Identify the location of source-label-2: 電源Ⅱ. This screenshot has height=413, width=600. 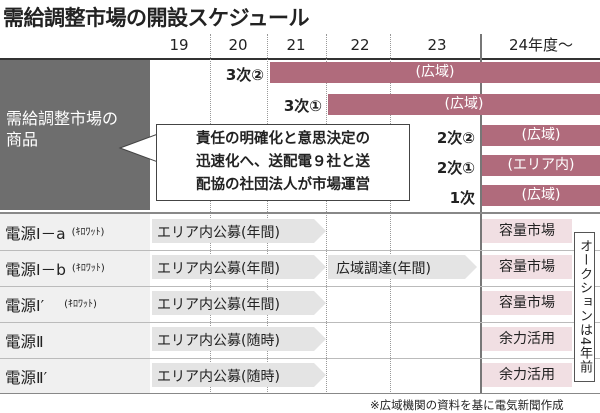
(24, 341).